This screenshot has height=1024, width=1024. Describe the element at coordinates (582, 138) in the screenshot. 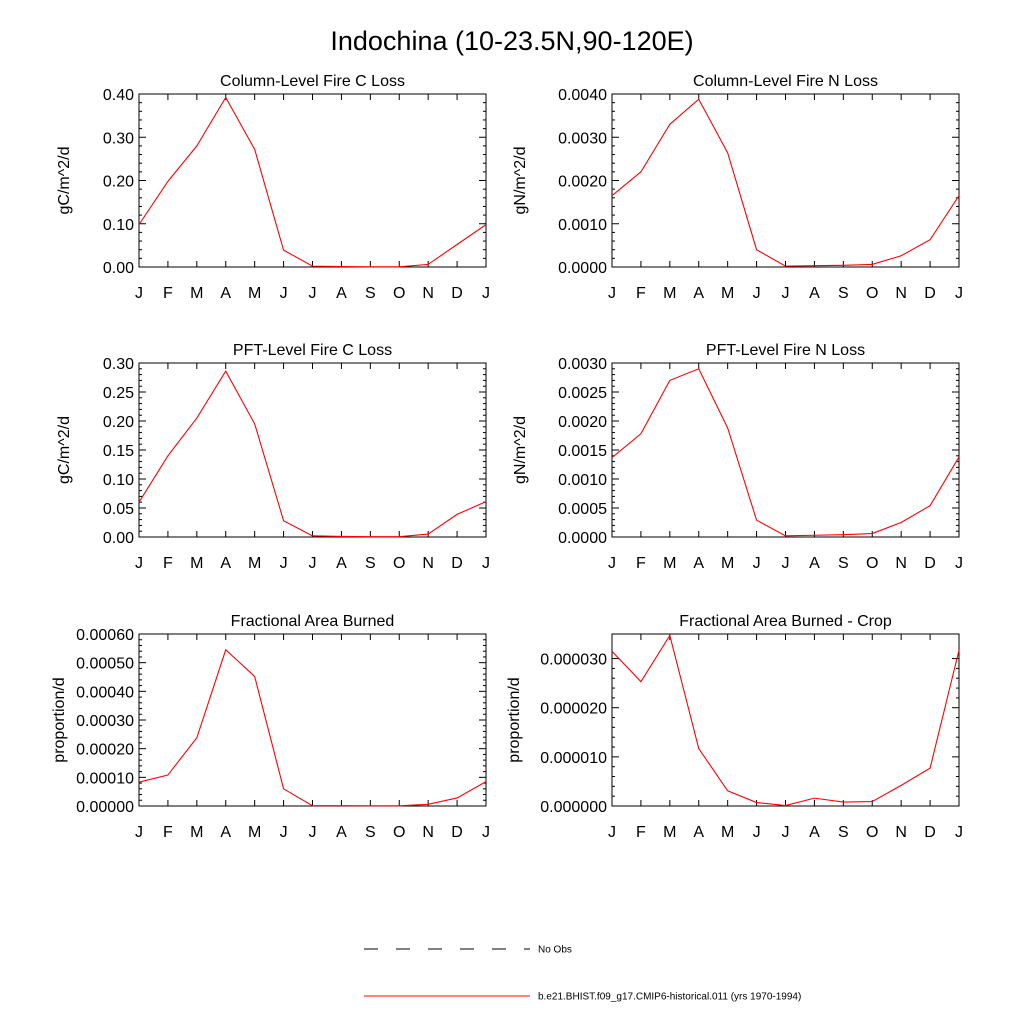

I see `y-tick-label: 0.0030` at that location.